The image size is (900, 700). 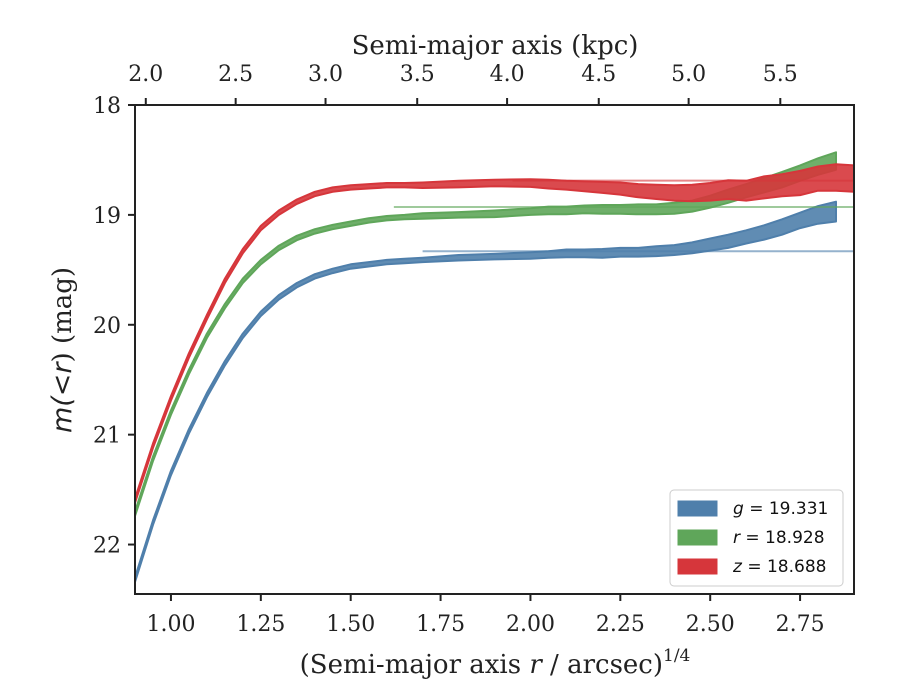 I want to click on legend-label-r: r = 18.928, so click(x=779, y=538).